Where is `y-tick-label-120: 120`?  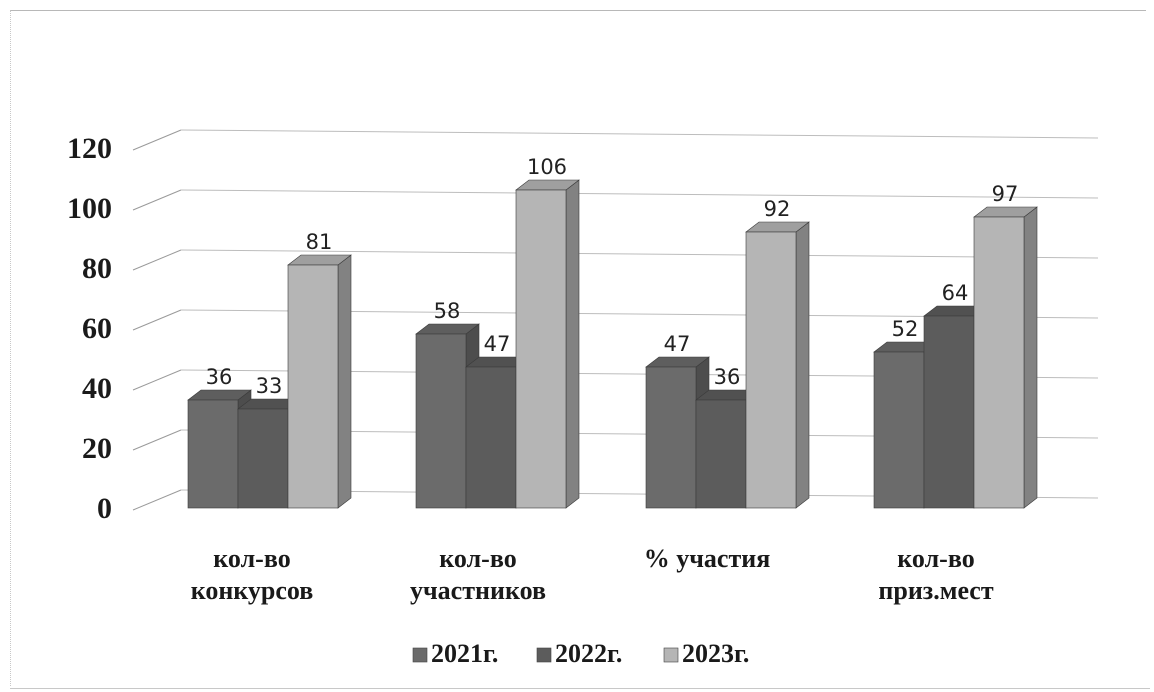
y-tick-label-120: 120 is located at coordinates (89, 148).